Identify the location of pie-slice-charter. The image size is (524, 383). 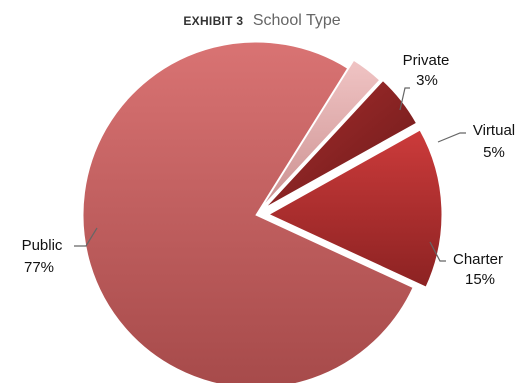
(355, 208).